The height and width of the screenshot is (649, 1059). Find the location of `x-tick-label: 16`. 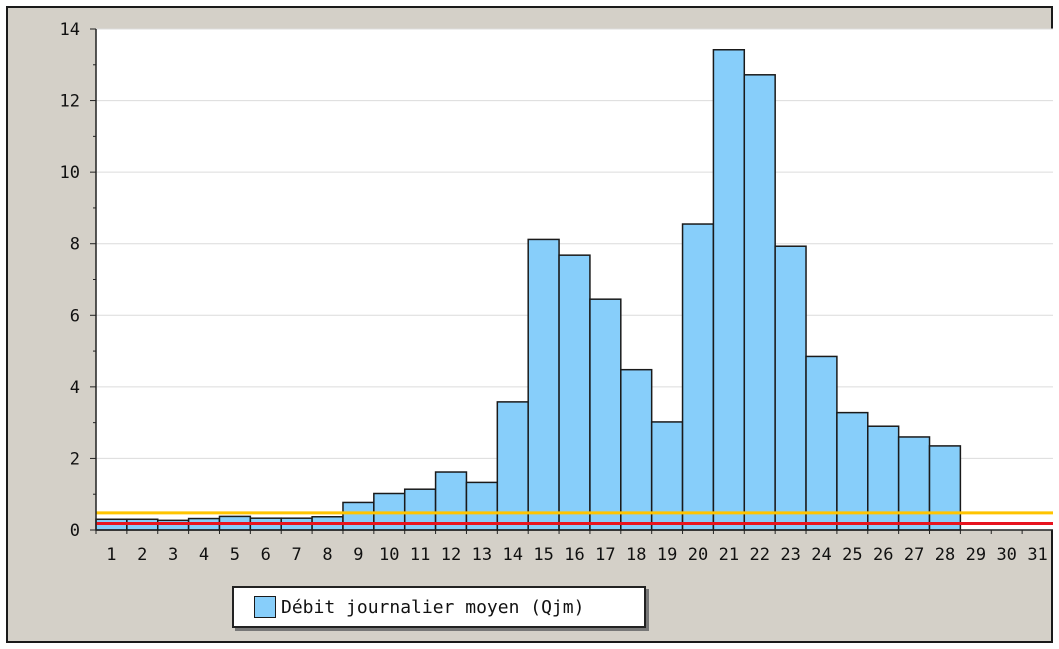

x-tick-label: 16 is located at coordinates (574, 555).